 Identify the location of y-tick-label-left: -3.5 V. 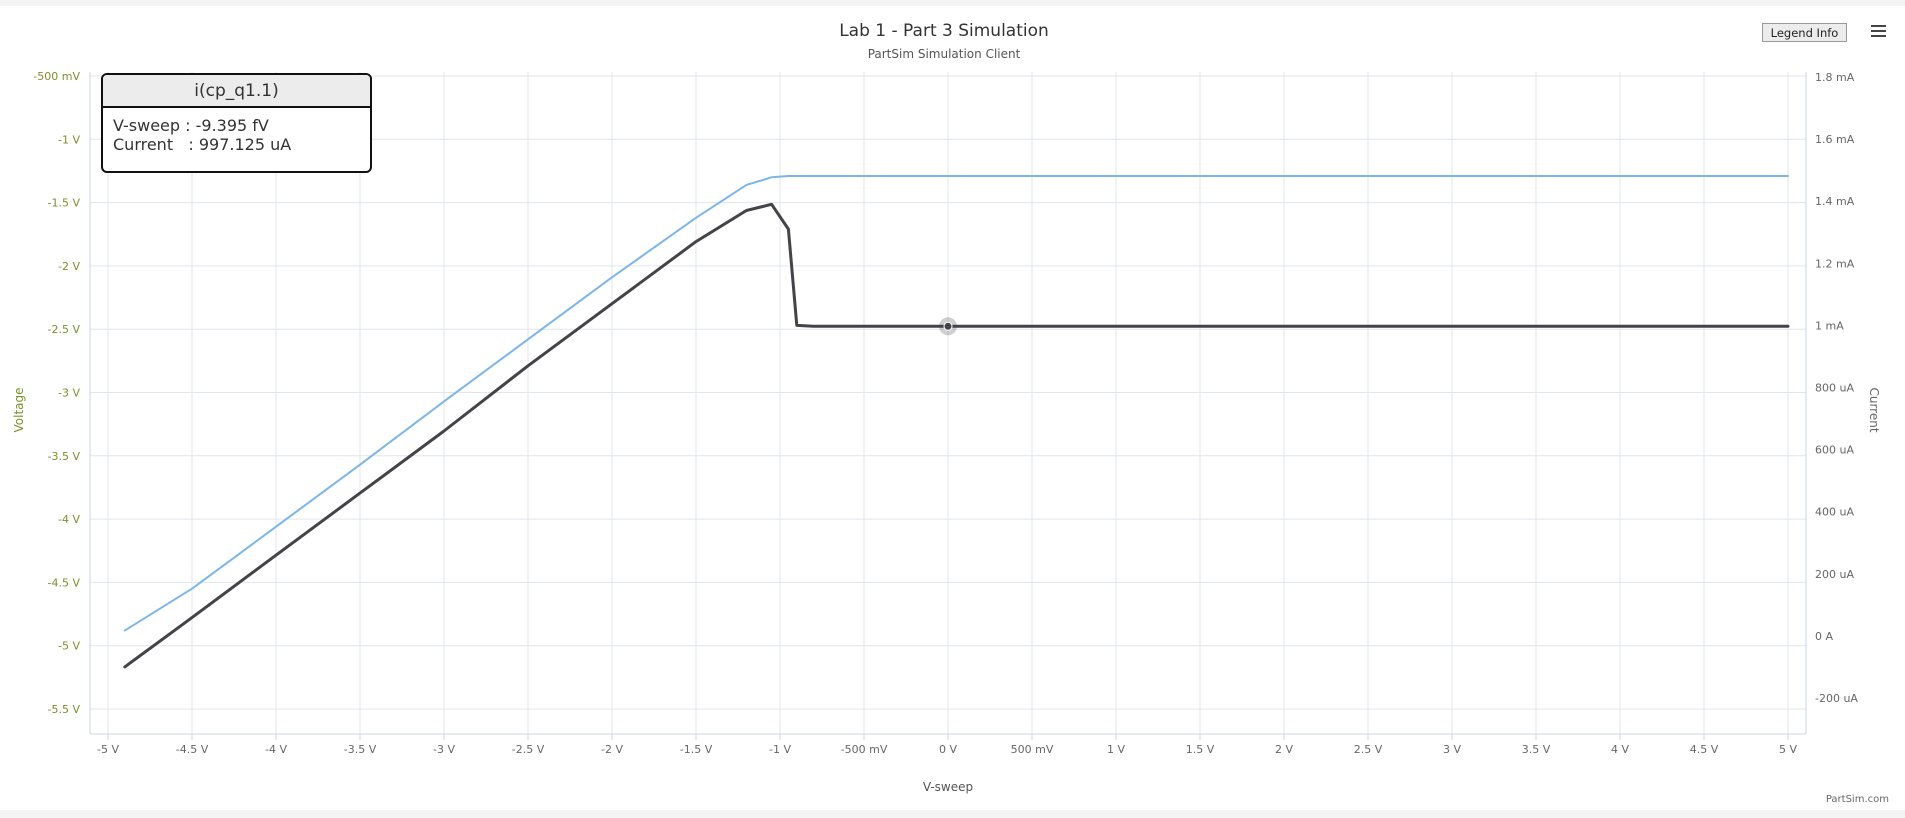
(64, 456).